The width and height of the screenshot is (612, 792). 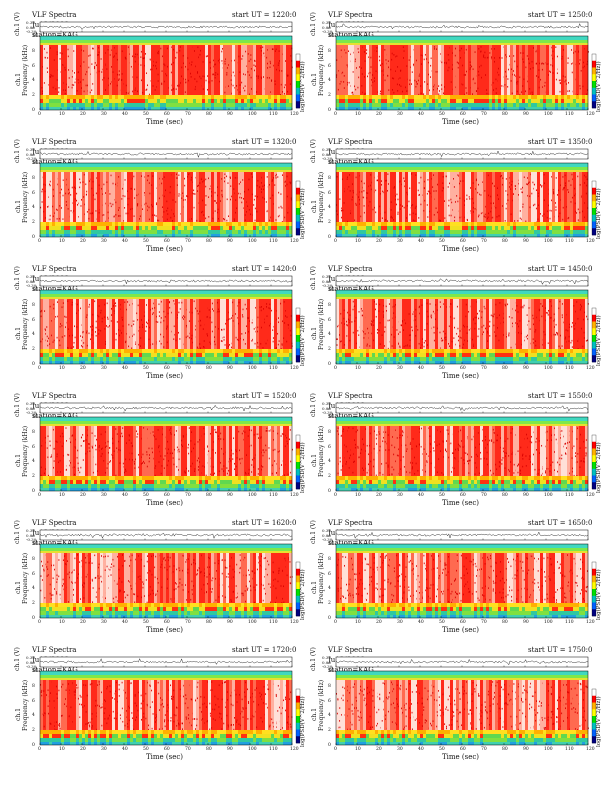 I want to click on panel-start-ut: start UT = 1720:0, so click(x=264, y=650).